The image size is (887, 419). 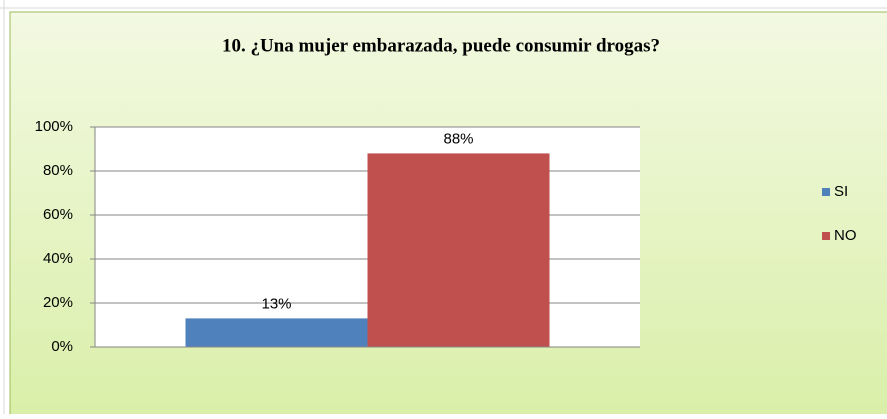 What do you see at coordinates (58, 258) in the screenshot?
I see `y-tick-label: 40%` at bounding box center [58, 258].